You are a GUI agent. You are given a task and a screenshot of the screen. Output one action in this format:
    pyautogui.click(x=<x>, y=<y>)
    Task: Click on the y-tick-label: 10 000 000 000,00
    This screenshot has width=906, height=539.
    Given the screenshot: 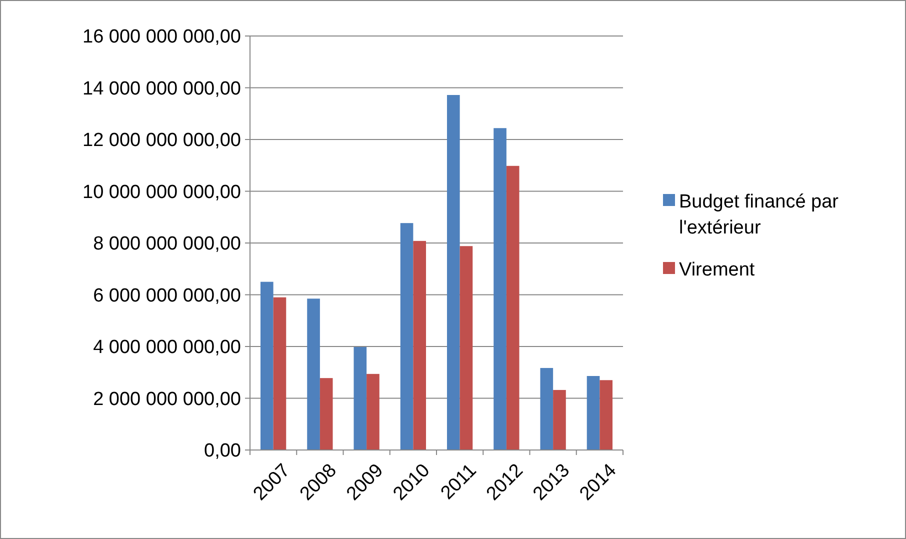 What is the action you would take?
    pyautogui.click(x=161, y=192)
    